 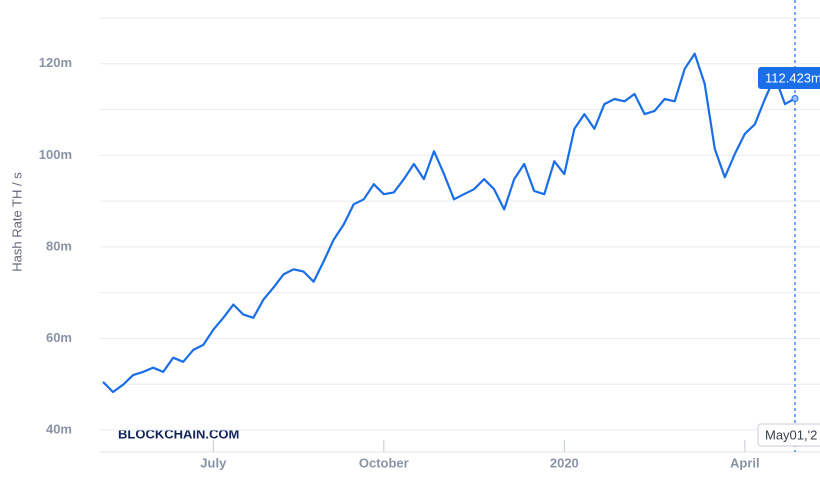 What do you see at coordinates (384, 462) in the screenshot?
I see `x-tick-label: October` at bounding box center [384, 462].